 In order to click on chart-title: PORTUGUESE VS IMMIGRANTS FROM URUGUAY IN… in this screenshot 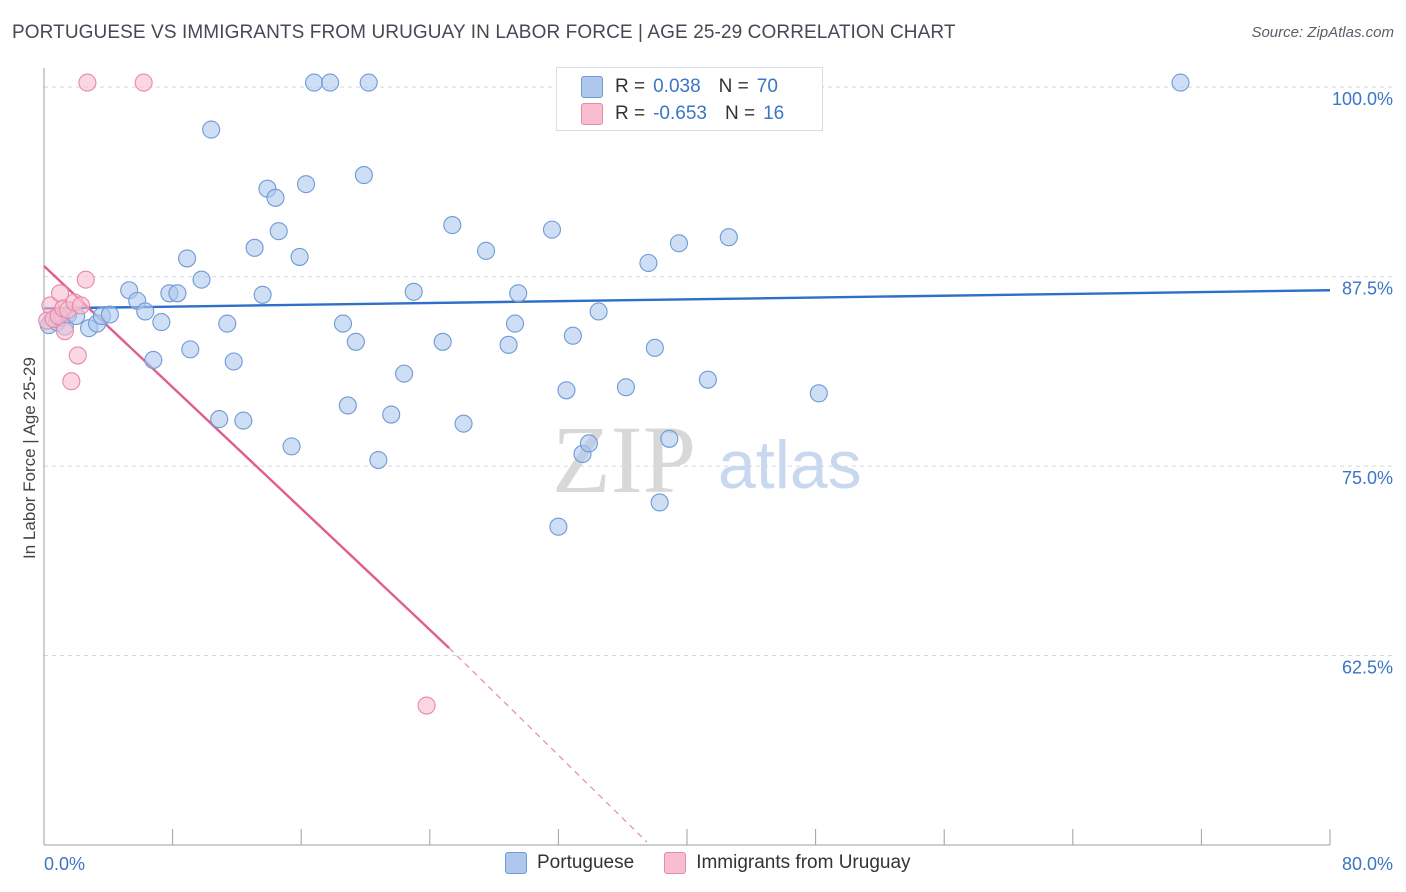, I will do `click(484, 32)`.